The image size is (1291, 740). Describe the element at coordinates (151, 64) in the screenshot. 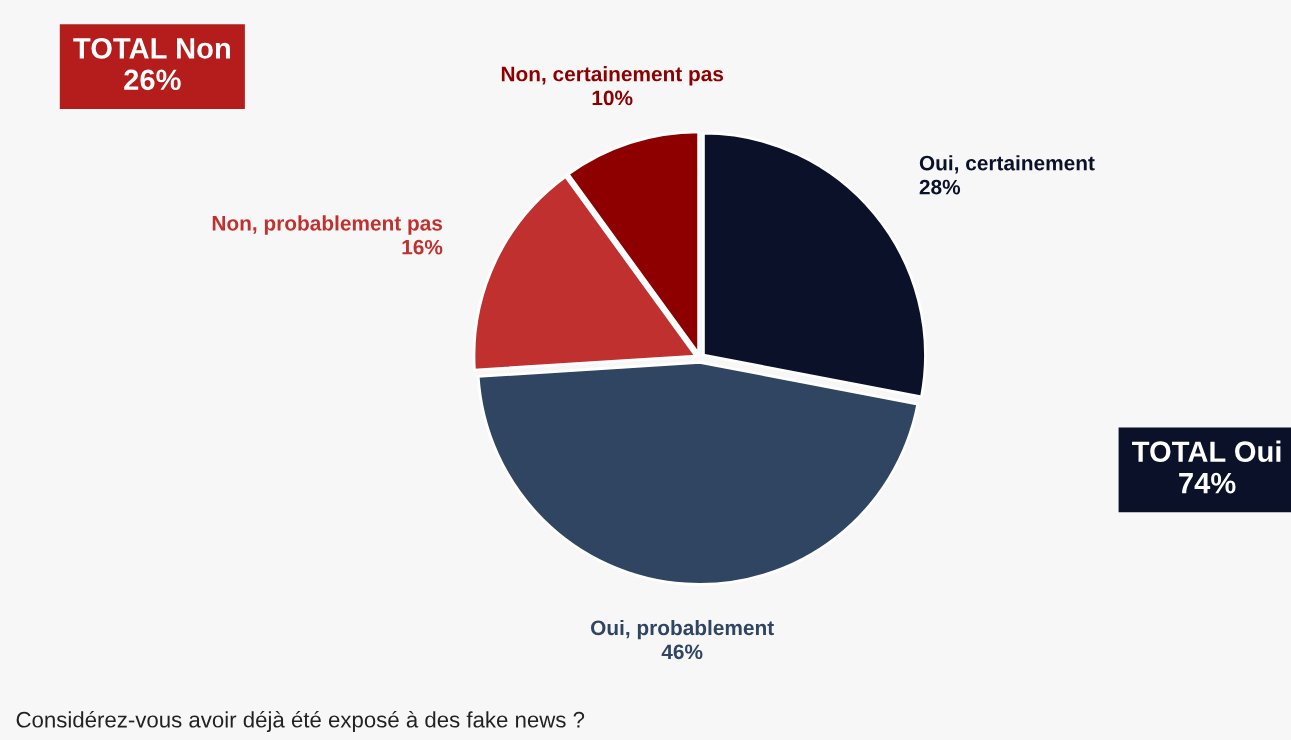

I see `text: TOTAL Non 26%` at that location.